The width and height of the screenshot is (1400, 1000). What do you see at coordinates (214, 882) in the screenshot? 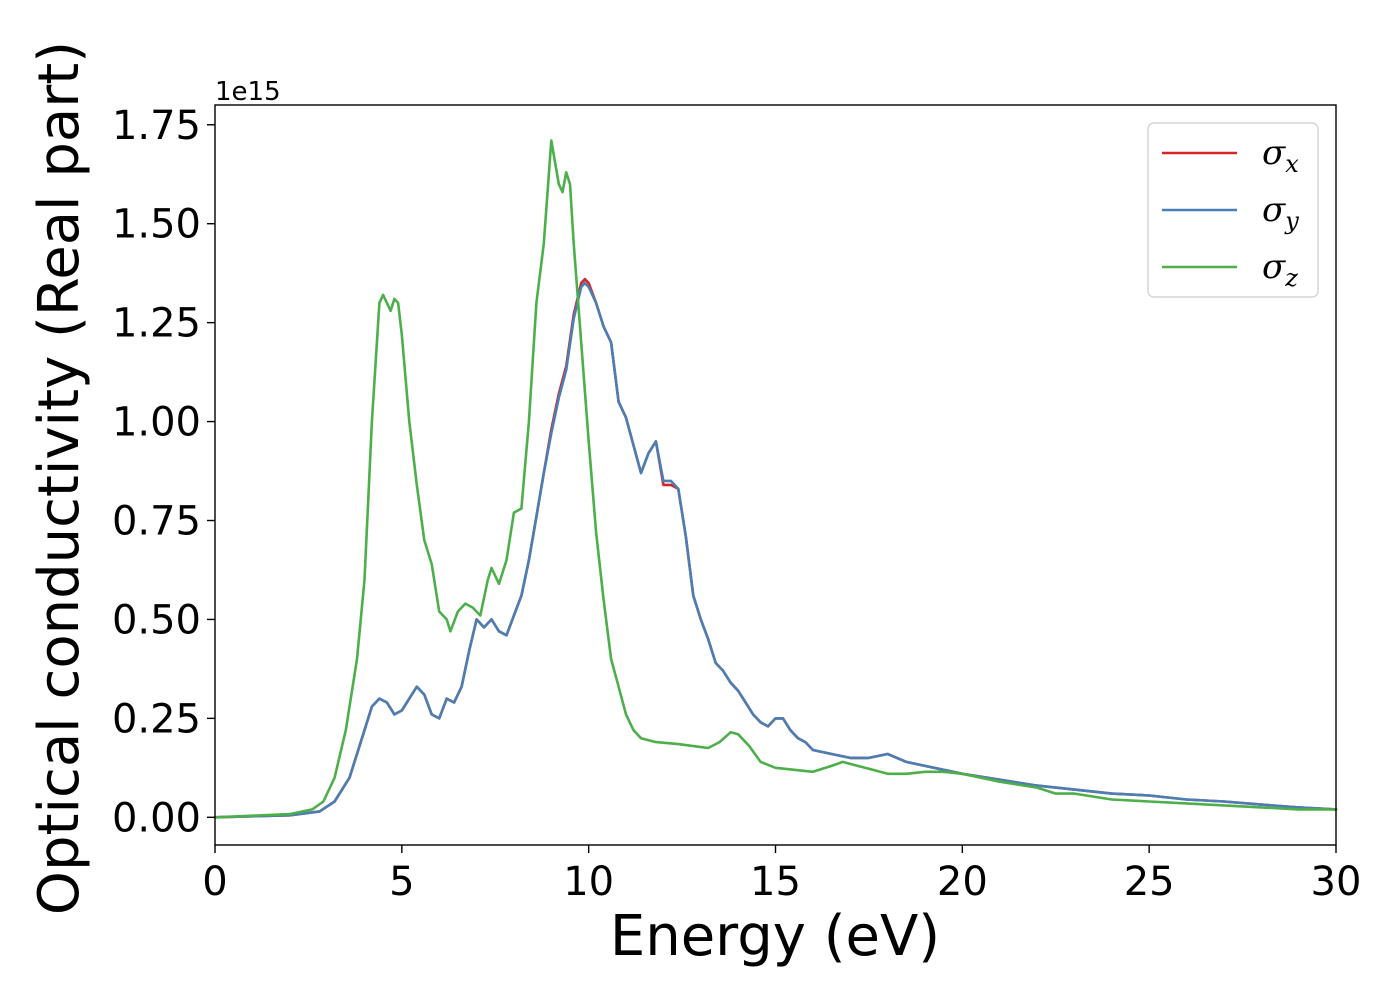
I see `x-tick-label: 0` at bounding box center [214, 882].